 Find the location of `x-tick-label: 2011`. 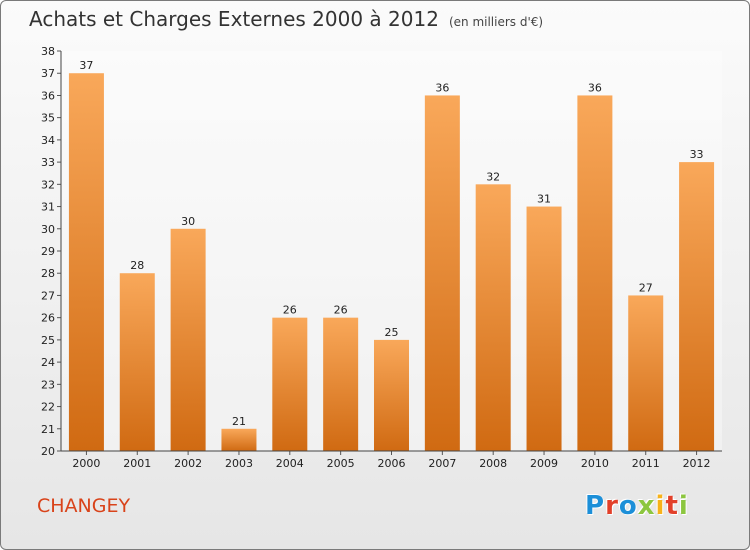

x-tick-label: 2011 is located at coordinates (646, 463).